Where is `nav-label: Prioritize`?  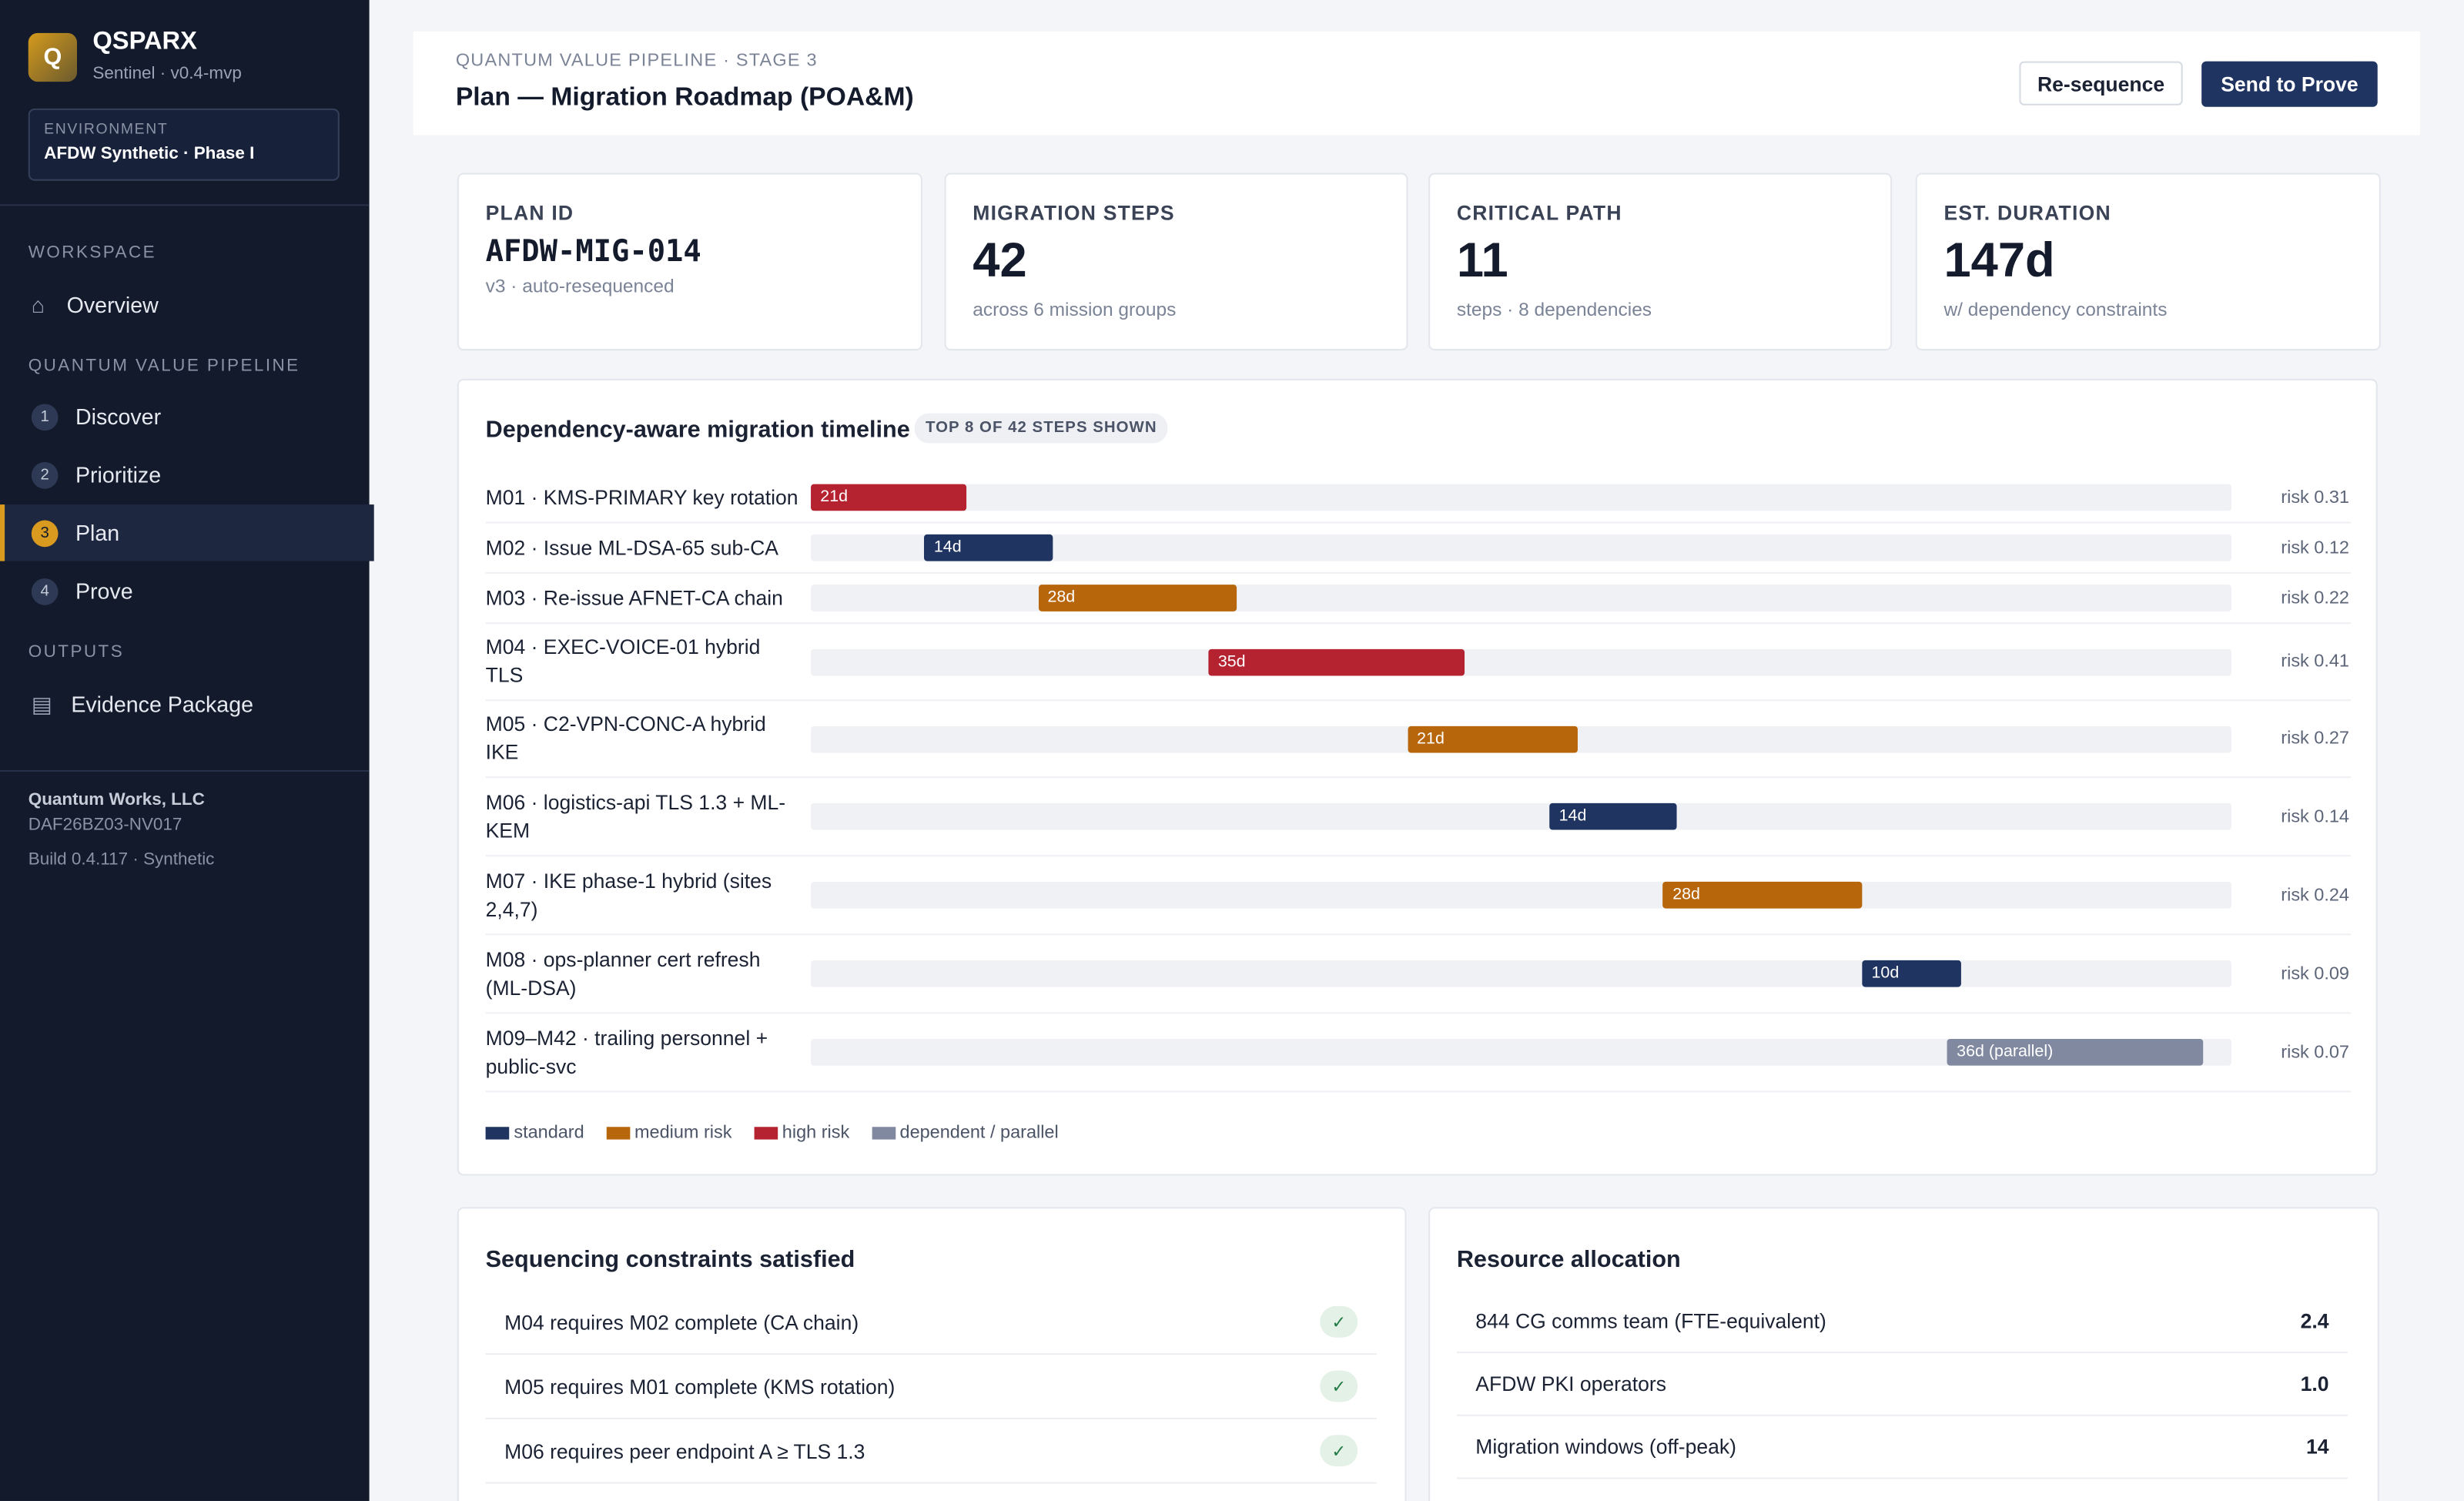
nav-label: Prioritize is located at coordinates (118, 474).